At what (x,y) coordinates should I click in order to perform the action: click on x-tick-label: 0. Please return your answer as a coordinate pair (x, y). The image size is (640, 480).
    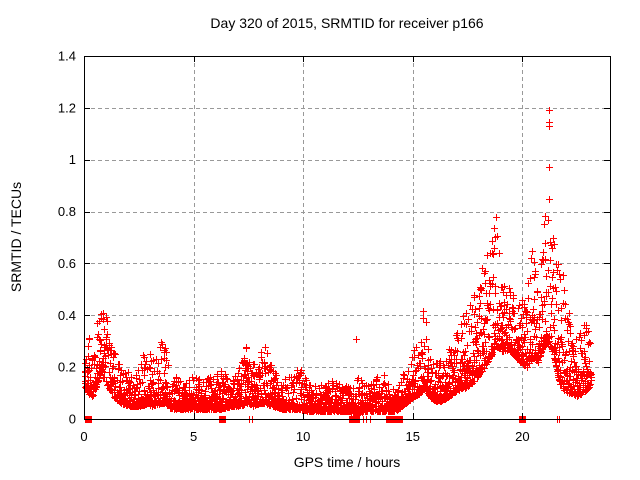
    Looking at the image, I should click on (83, 436).